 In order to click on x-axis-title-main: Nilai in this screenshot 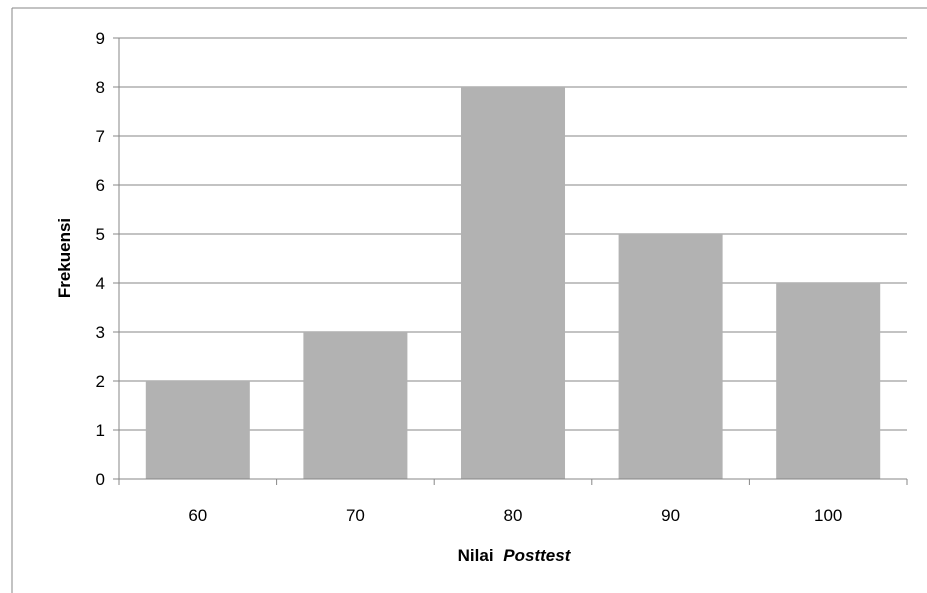, I will do `click(476, 555)`.